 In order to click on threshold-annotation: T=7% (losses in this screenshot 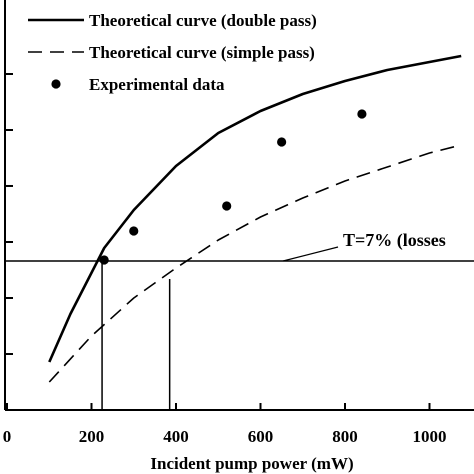, I will do `click(394, 240)`.